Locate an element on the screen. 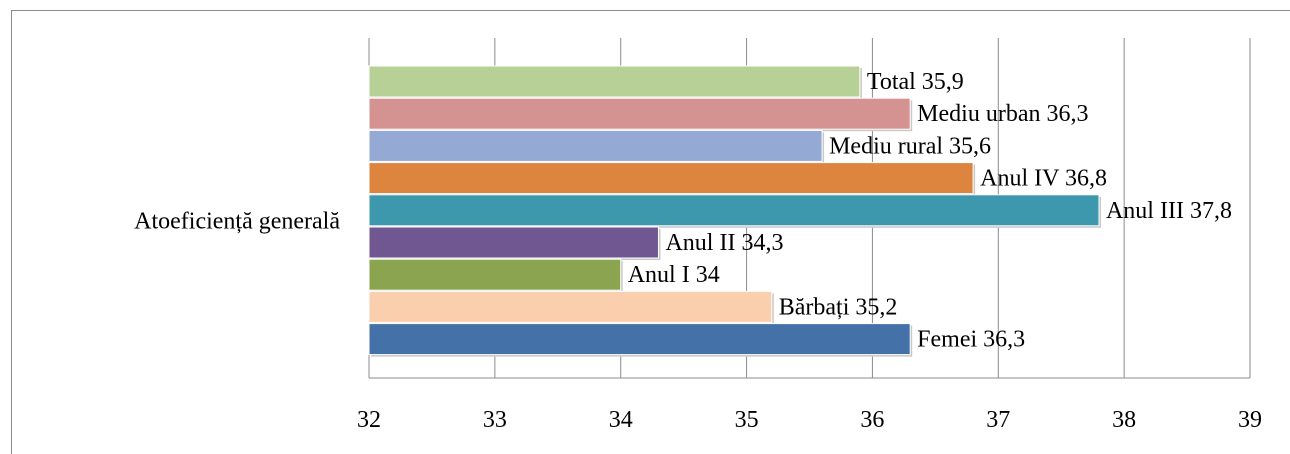 This screenshot has height=454, width=1290. x-tick-label: 32 is located at coordinates (369, 420).